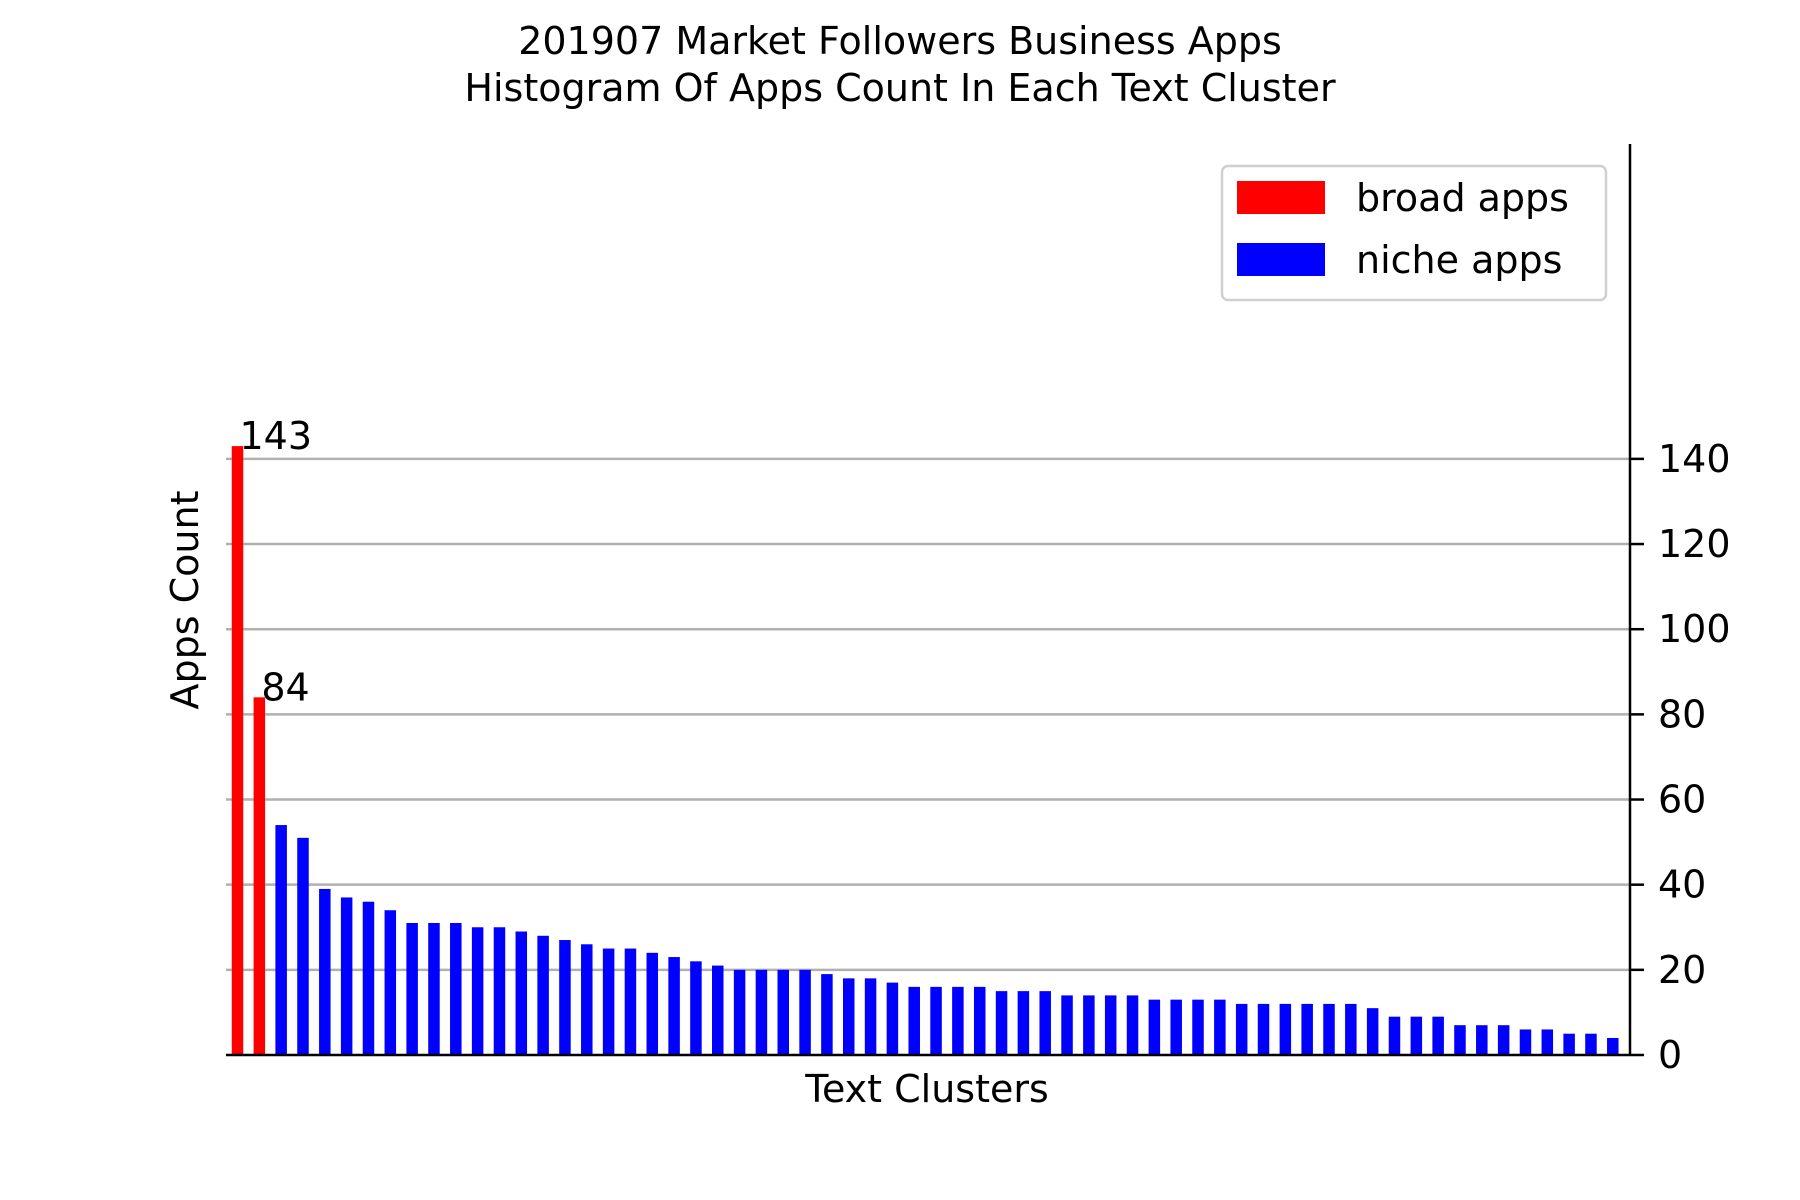 This screenshot has width=1800, height=1200. I want to click on y-tick-label-140: 140, so click(1694, 459).